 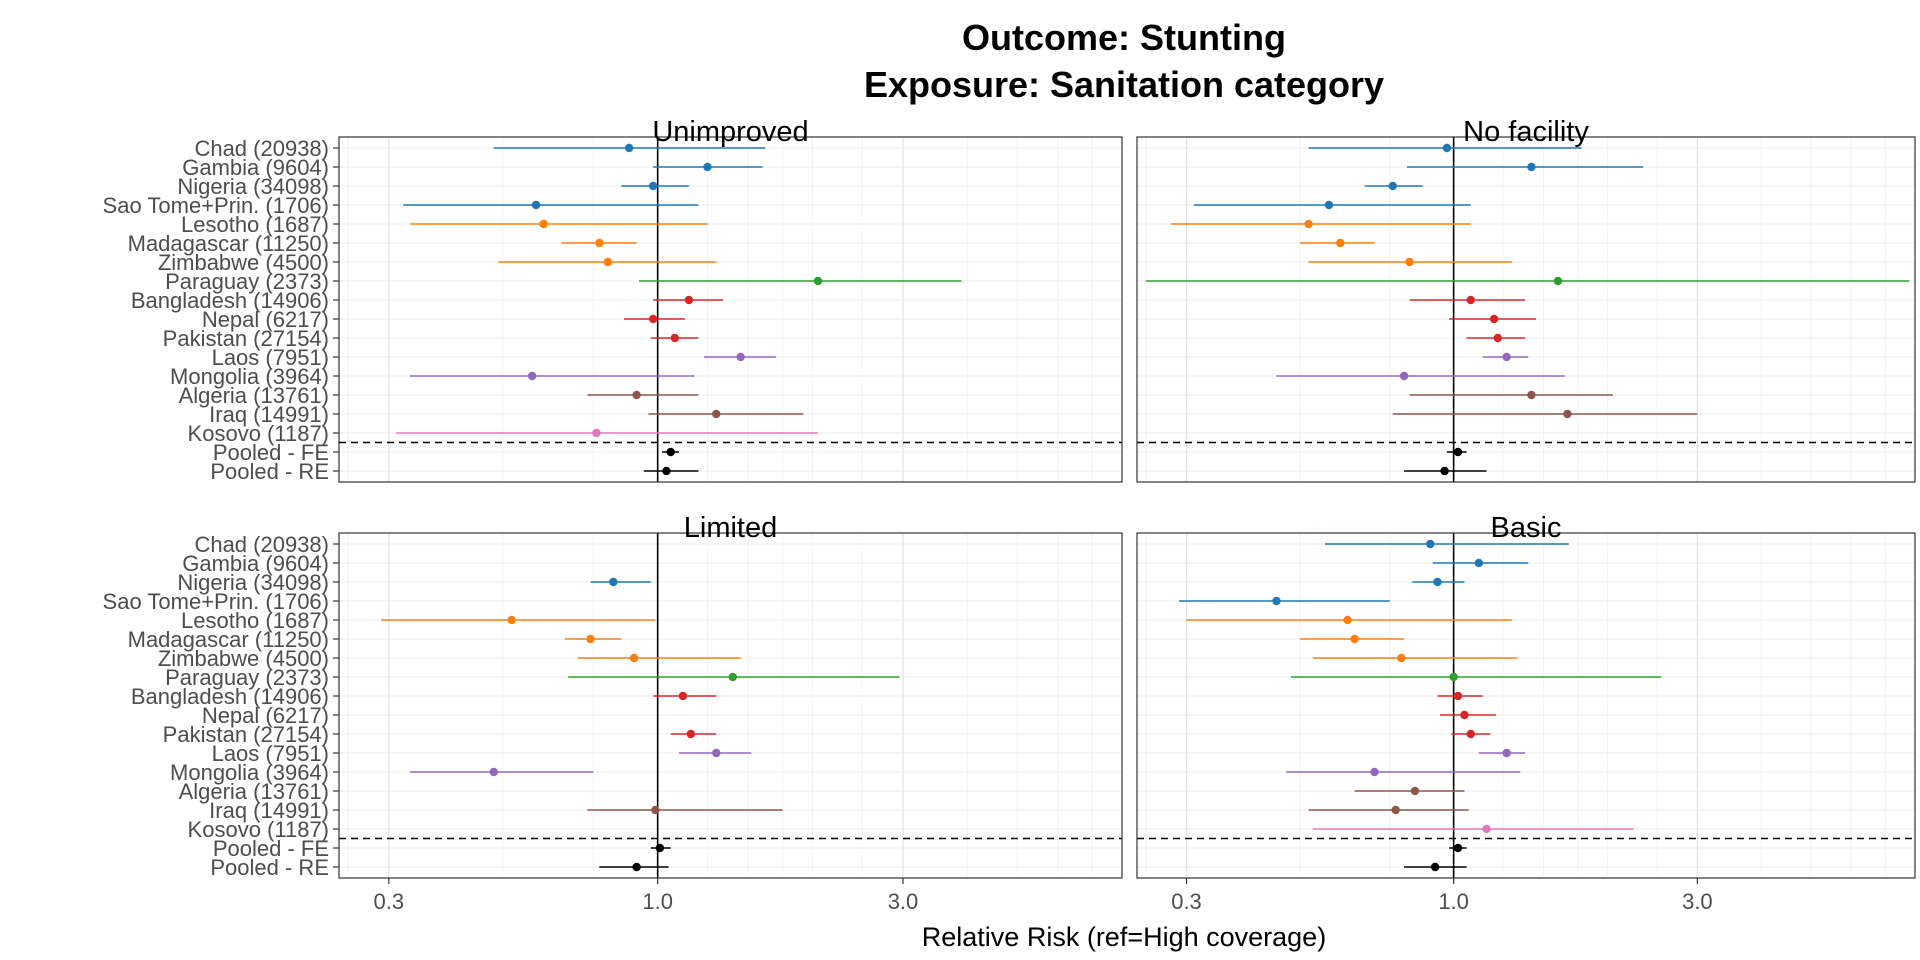 What do you see at coordinates (247, 281) in the screenshot?
I see `y-tick-label: Paraguay (2373)` at bounding box center [247, 281].